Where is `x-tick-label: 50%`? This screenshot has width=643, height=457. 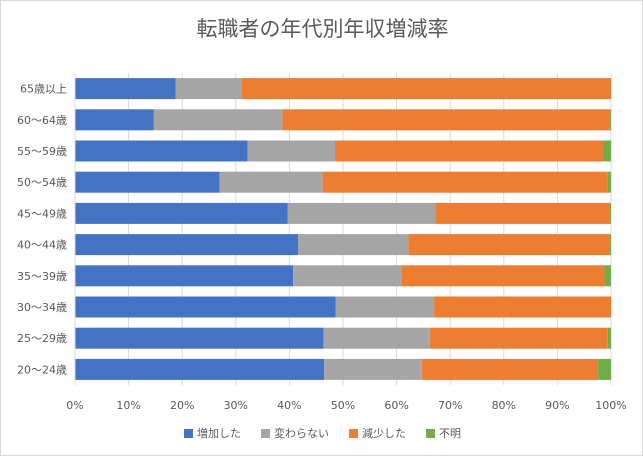
x-tick-label: 50% is located at coordinates (343, 405).